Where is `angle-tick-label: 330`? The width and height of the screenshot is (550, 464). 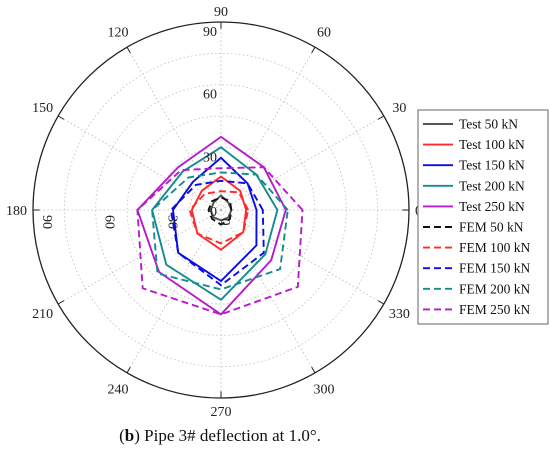
angle-tick-label: 330 is located at coordinates (399, 314).